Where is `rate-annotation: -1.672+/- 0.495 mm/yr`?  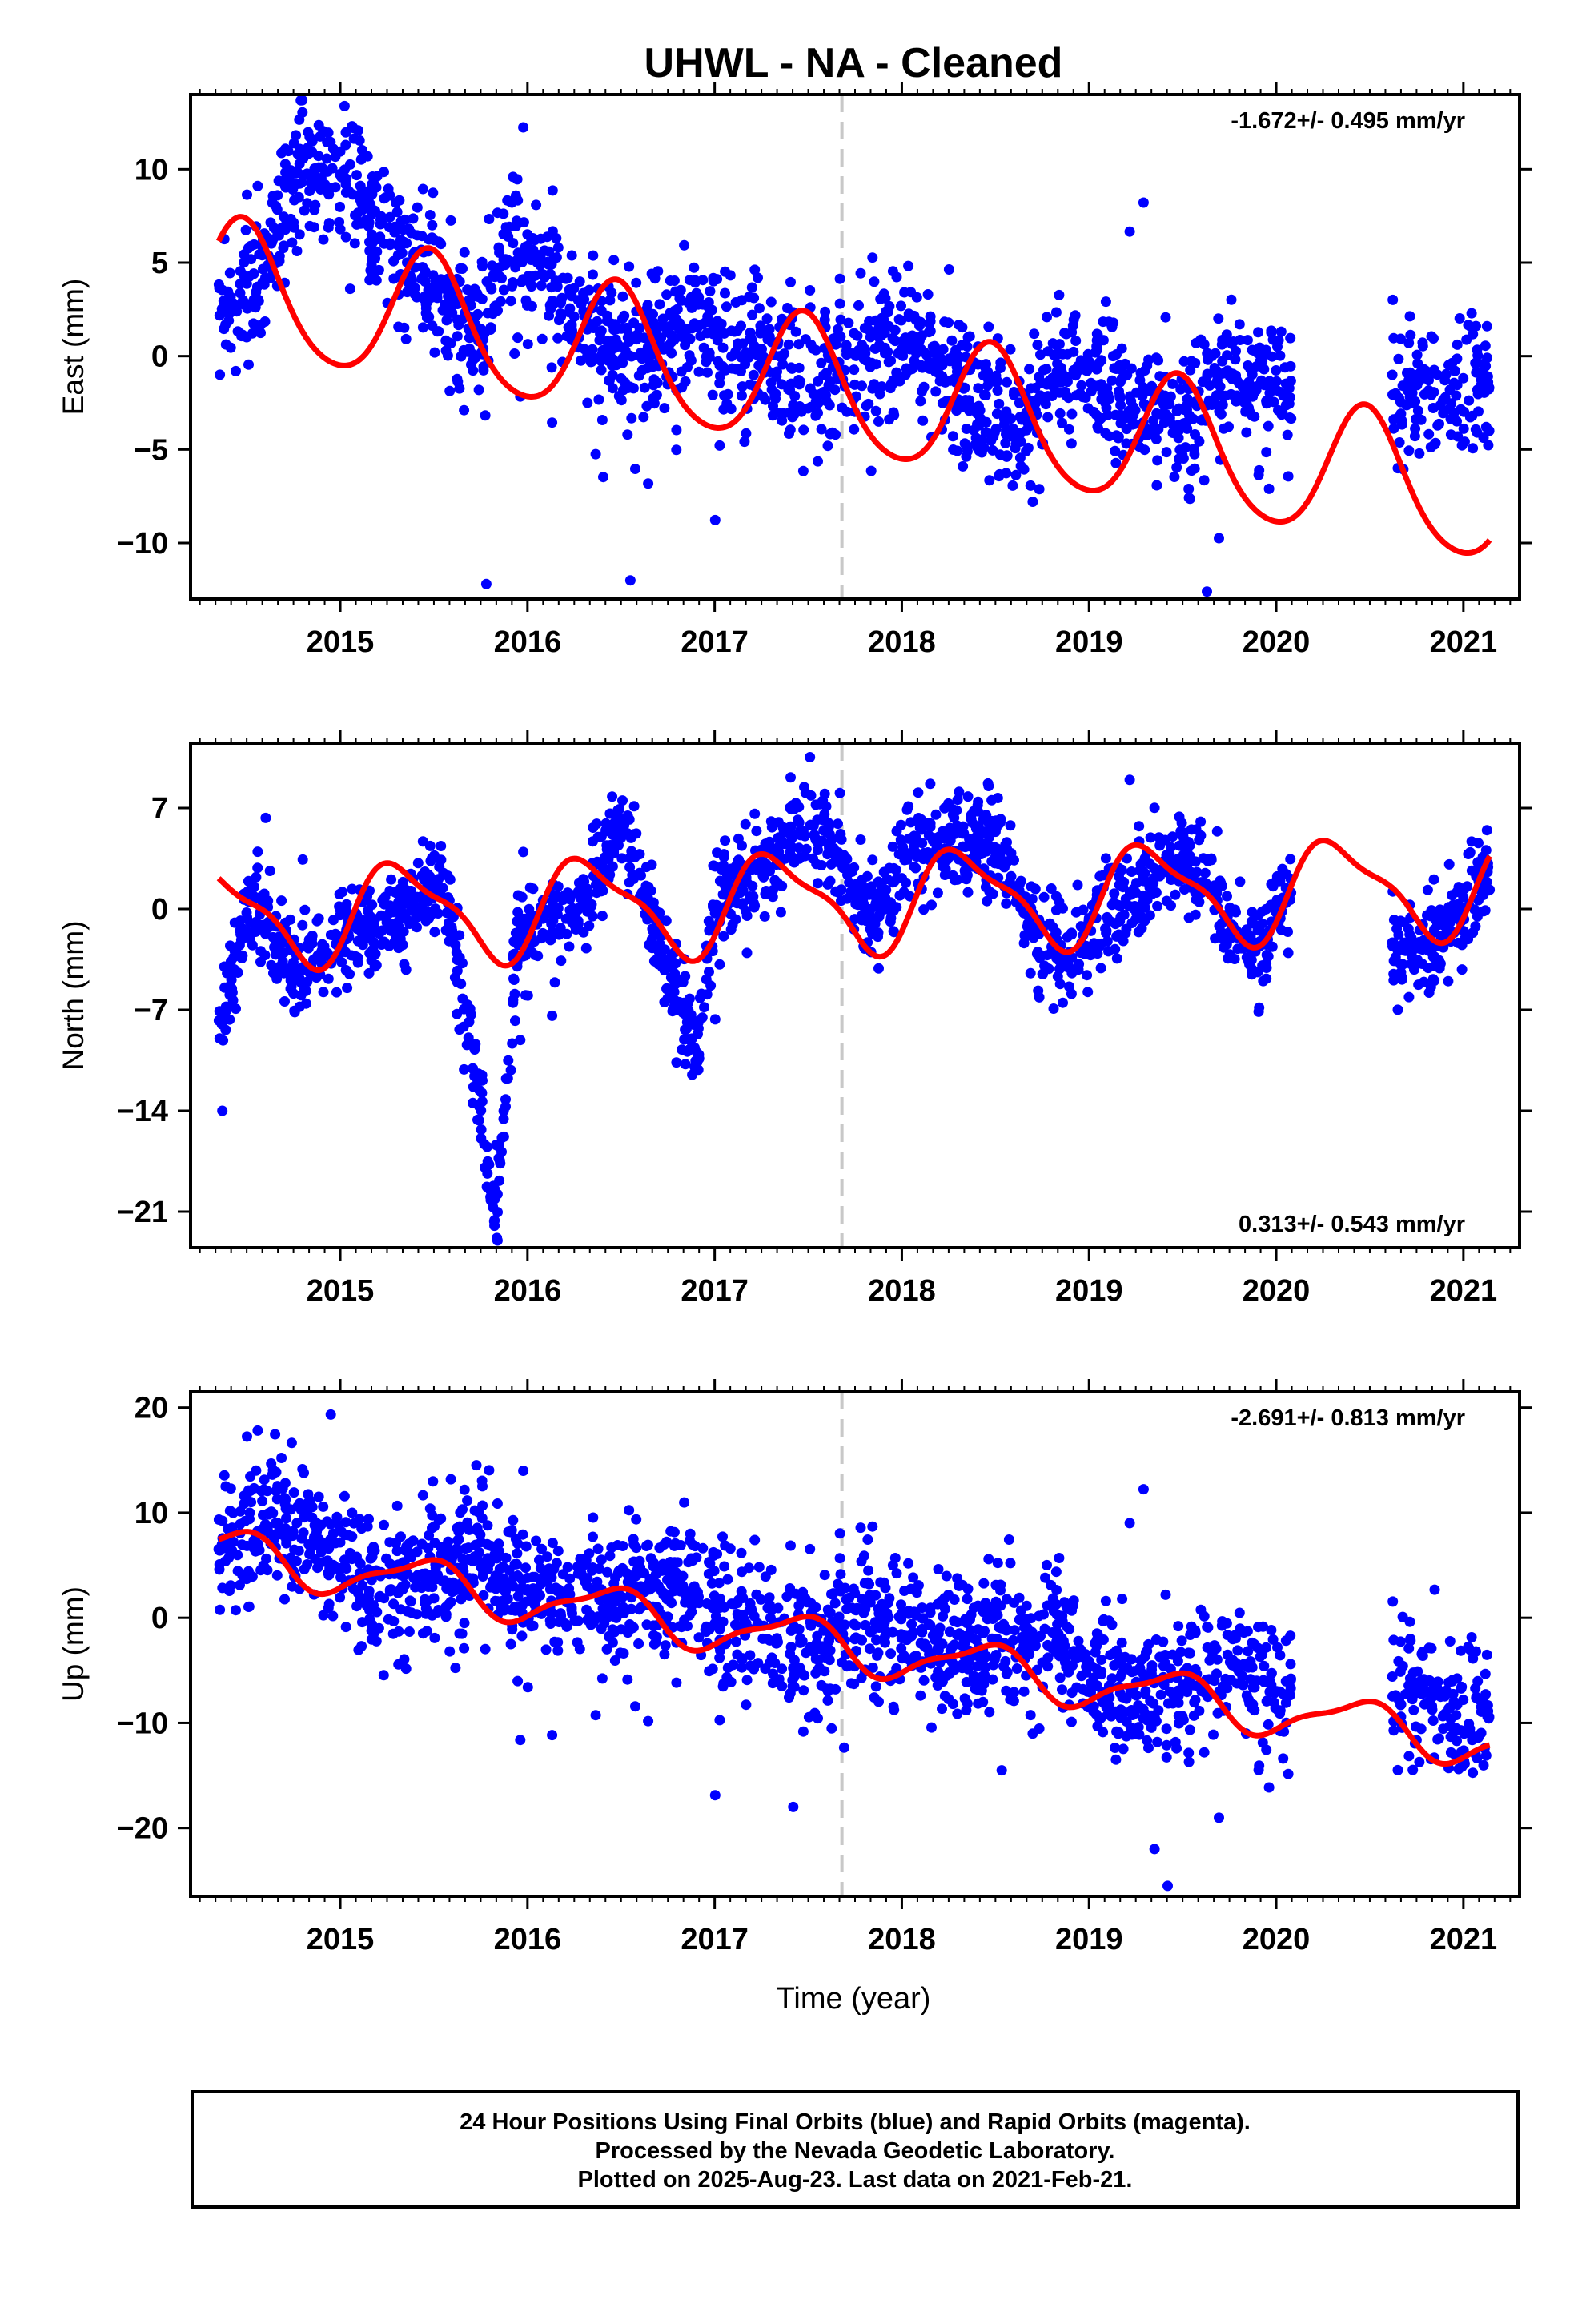 rate-annotation: -1.672+/- 0.495 mm/yr is located at coordinates (1348, 121).